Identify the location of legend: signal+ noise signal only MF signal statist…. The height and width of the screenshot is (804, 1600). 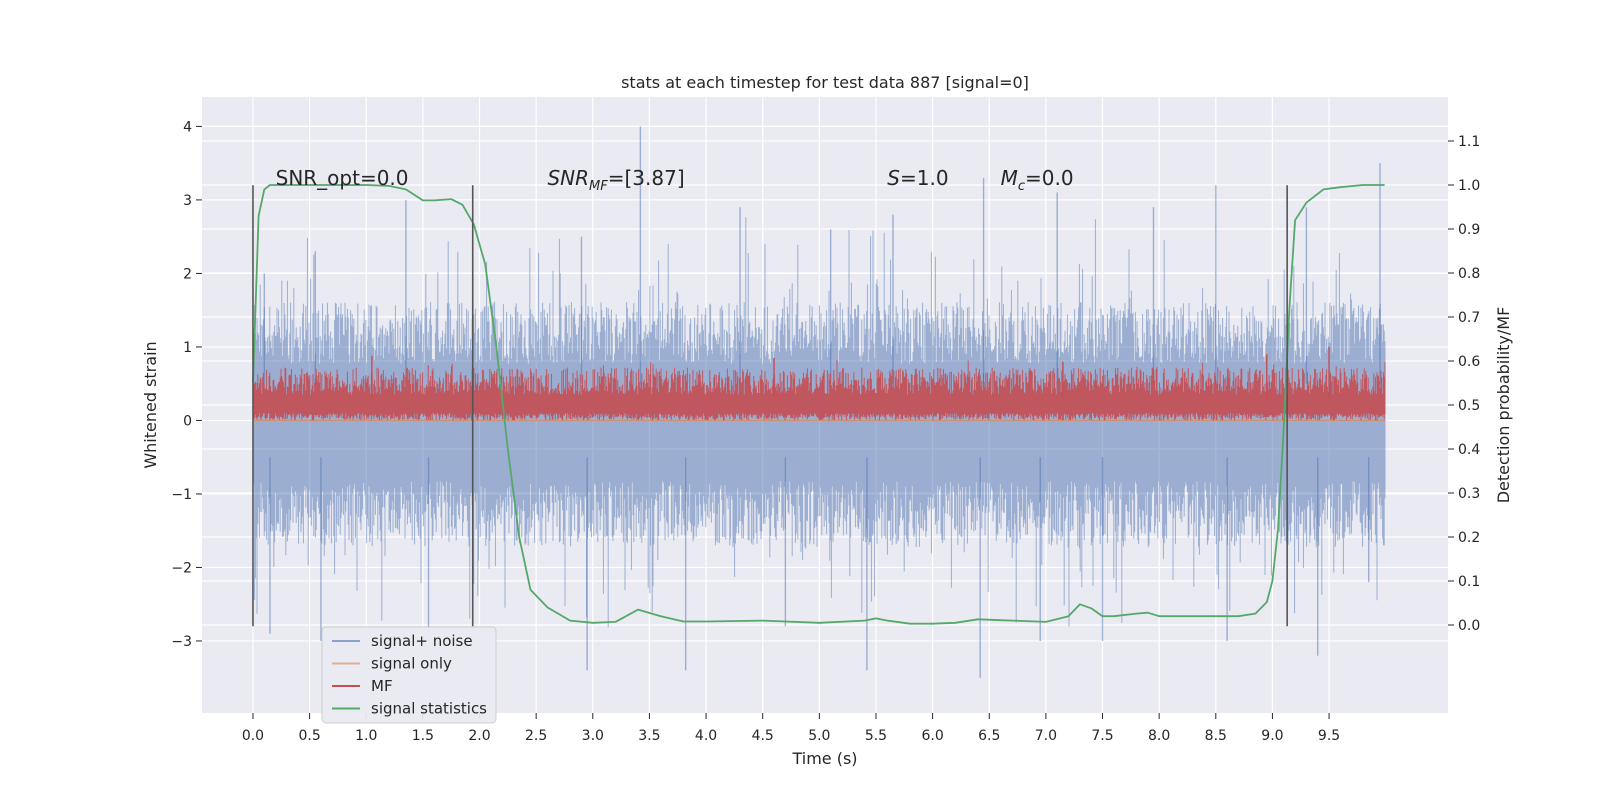
(409, 675).